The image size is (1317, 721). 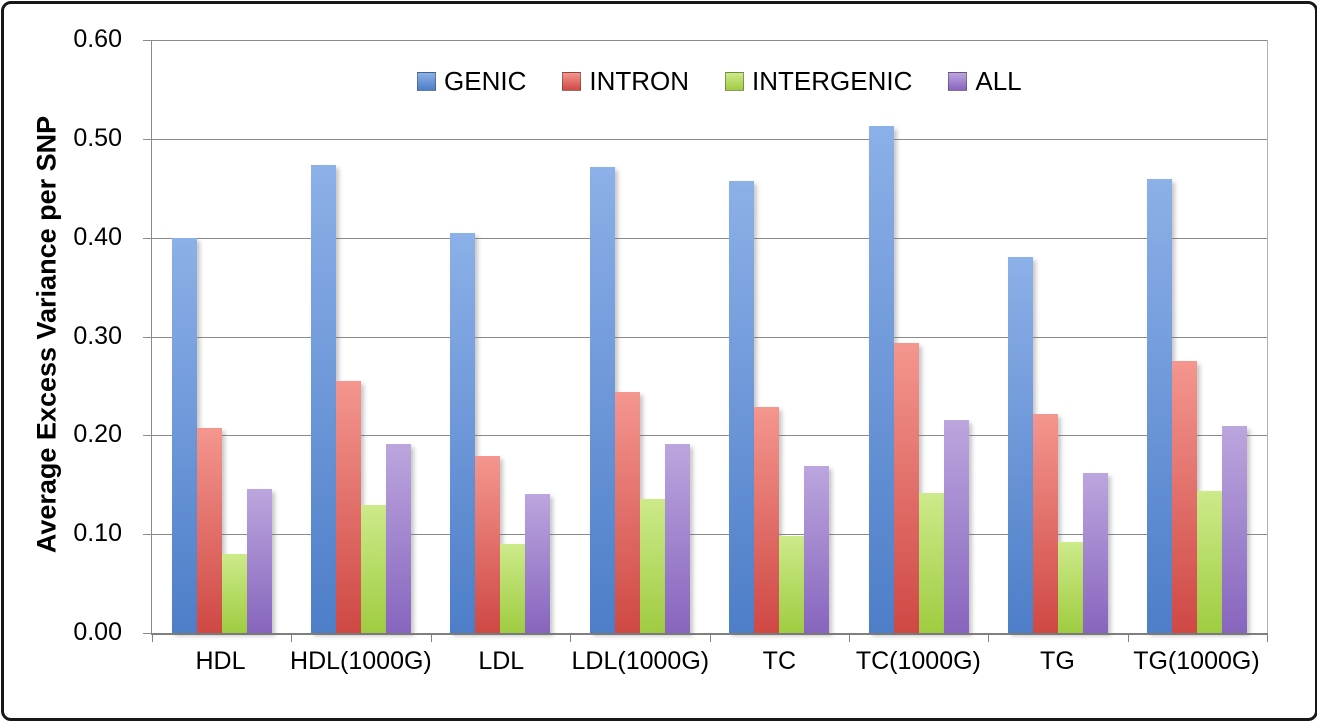 What do you see at coordinates (426, 81) in the screenshot?
I see `legend-swatch-genic` at bounding box center [426, 81].